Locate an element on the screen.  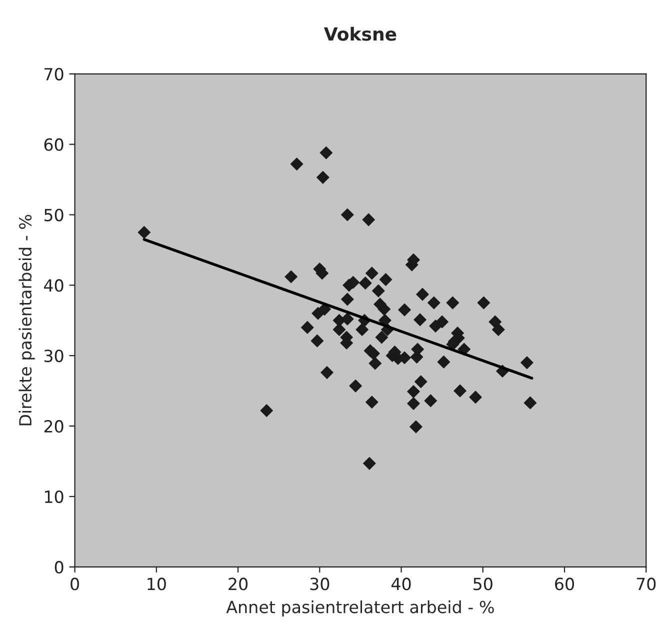
x-axis-title: Annet pasientrelatert arbeid - % is located at coordinates (360, 608).